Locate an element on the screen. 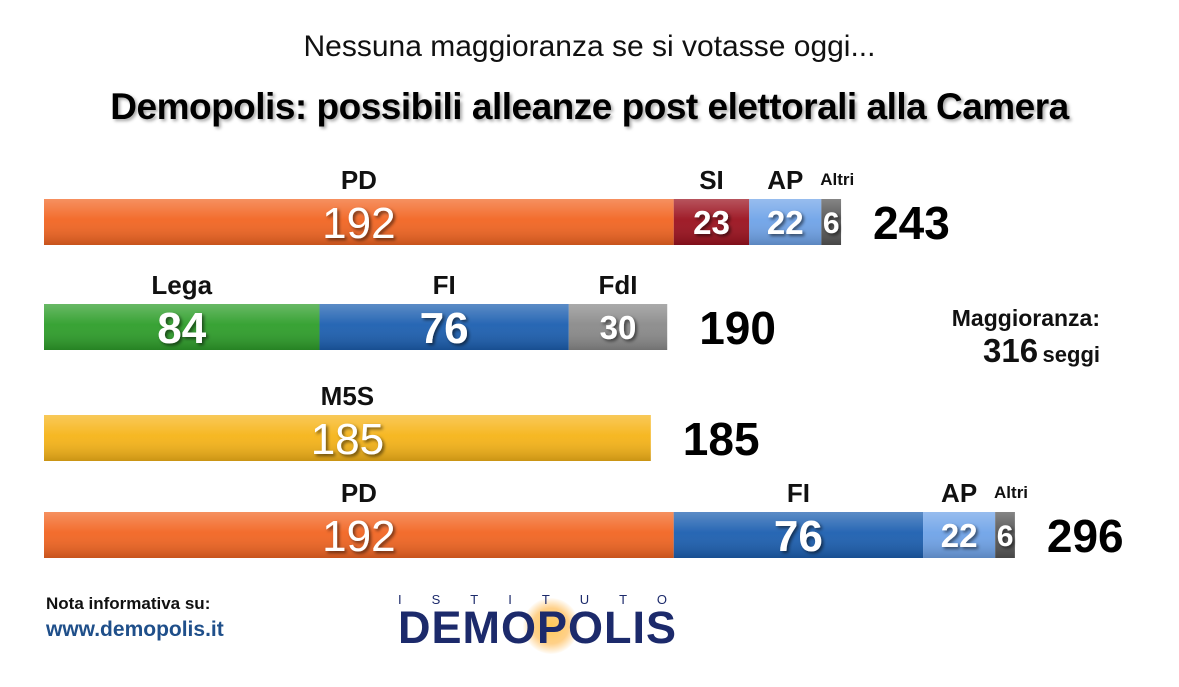  footer-link: www.demopolis.it is located at coordinates (135, 629).